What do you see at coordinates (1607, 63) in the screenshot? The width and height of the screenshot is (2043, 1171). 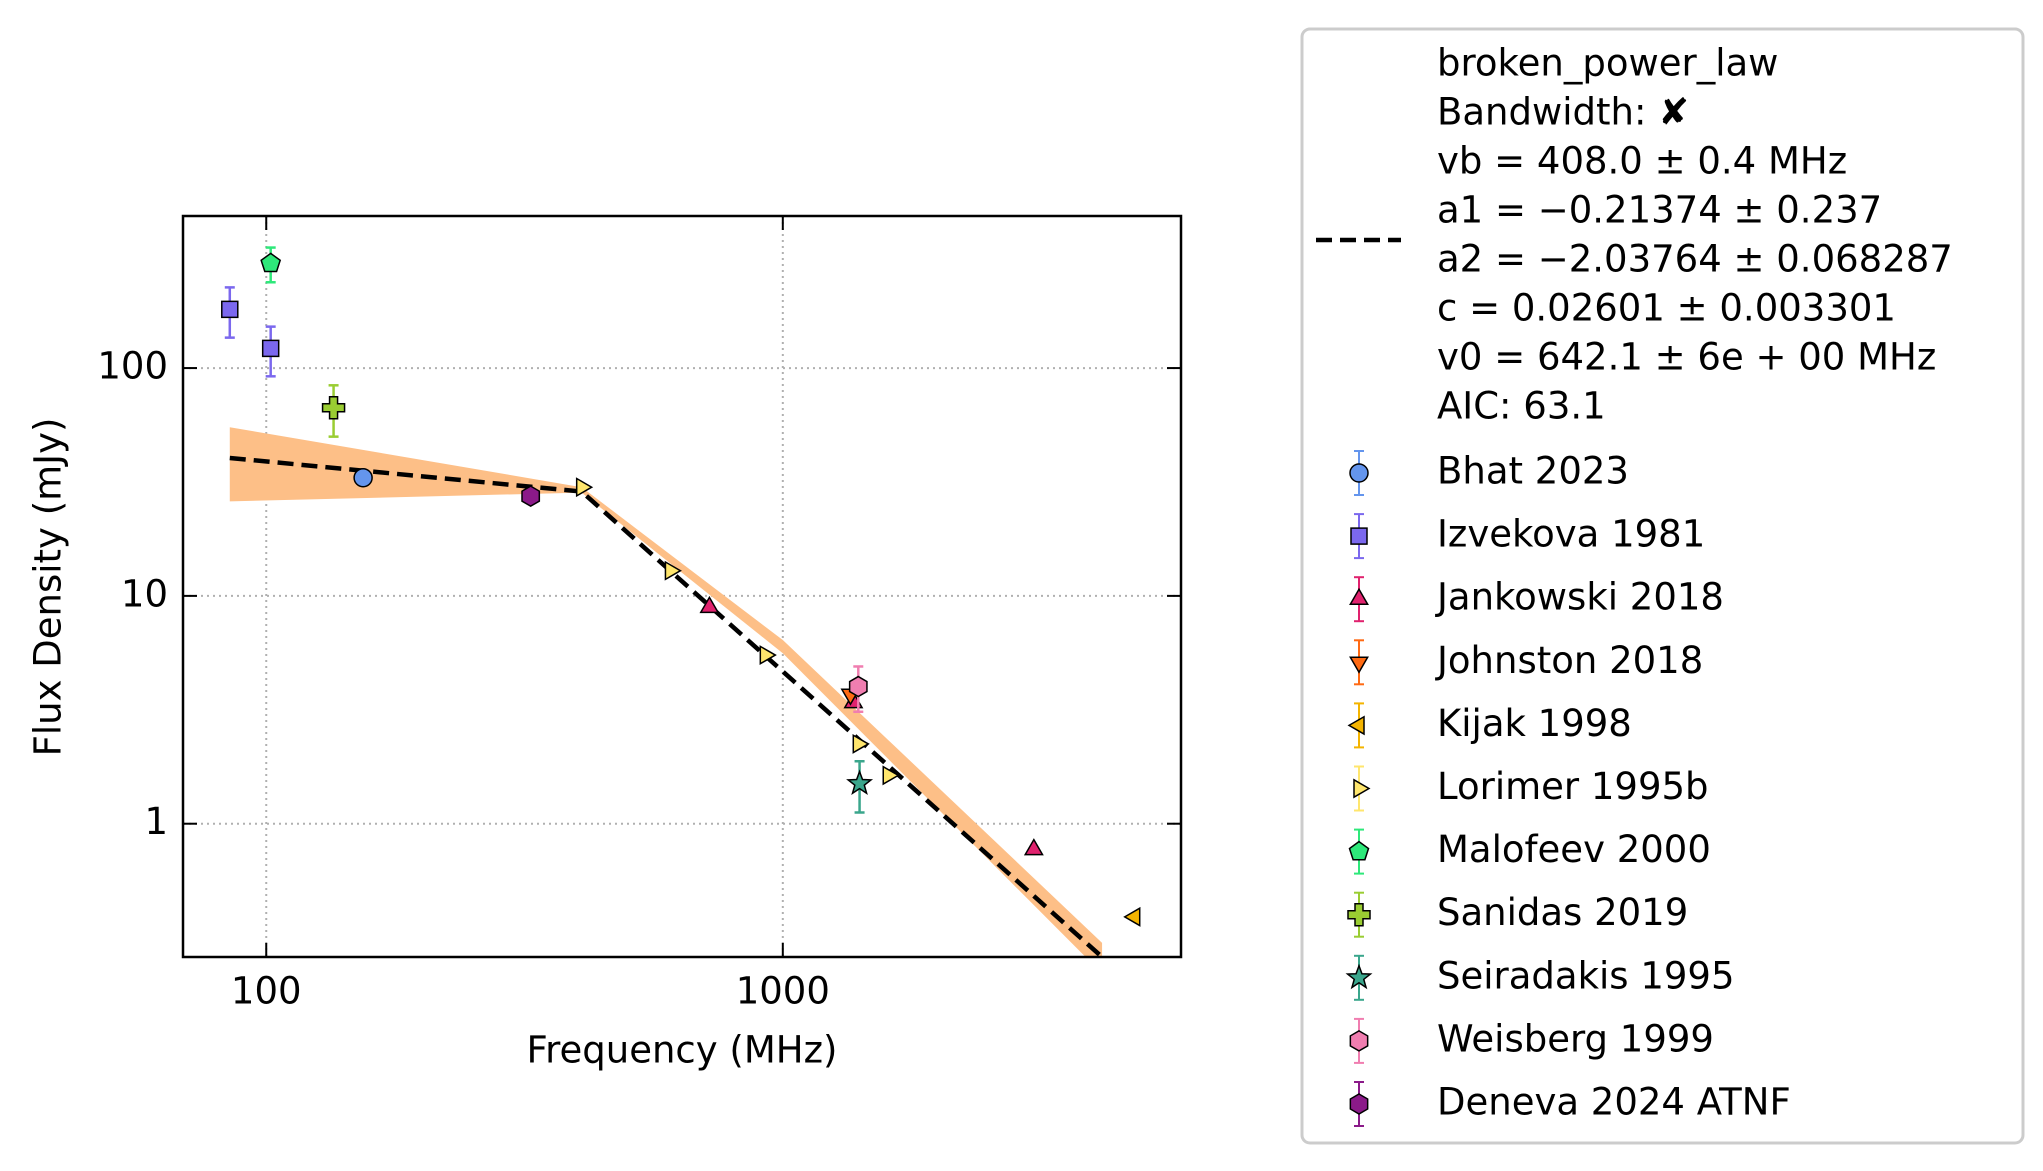 I see `legend-fit-text: broken_power_law` at bounding box center [1607, 63].